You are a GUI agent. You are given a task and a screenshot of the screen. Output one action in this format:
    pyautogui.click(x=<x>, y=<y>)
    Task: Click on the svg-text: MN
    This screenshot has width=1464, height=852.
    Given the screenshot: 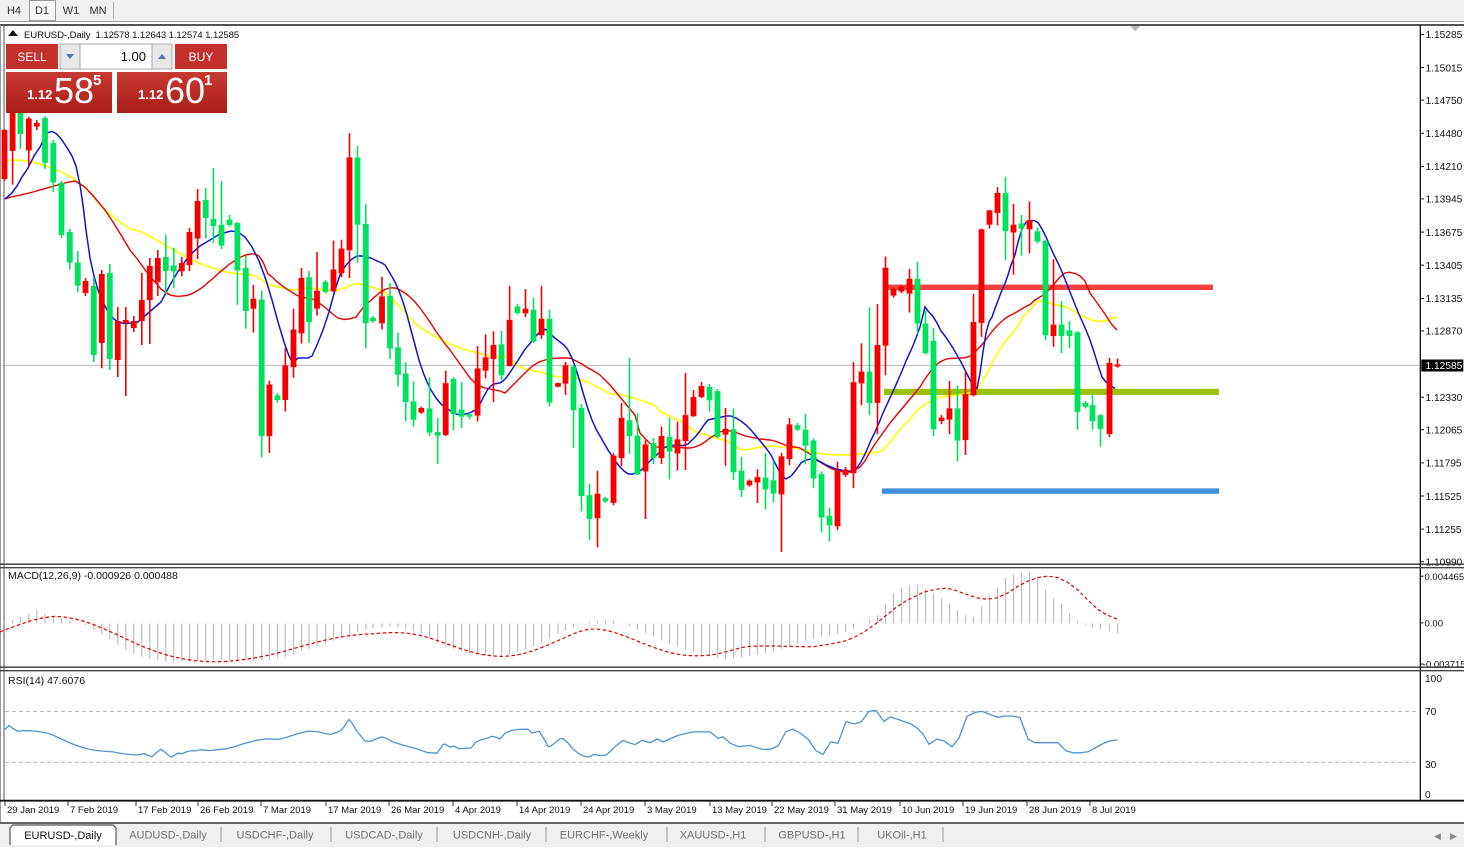 What is the action you would take?
    pyautogui.click(x=97, y=11)
    